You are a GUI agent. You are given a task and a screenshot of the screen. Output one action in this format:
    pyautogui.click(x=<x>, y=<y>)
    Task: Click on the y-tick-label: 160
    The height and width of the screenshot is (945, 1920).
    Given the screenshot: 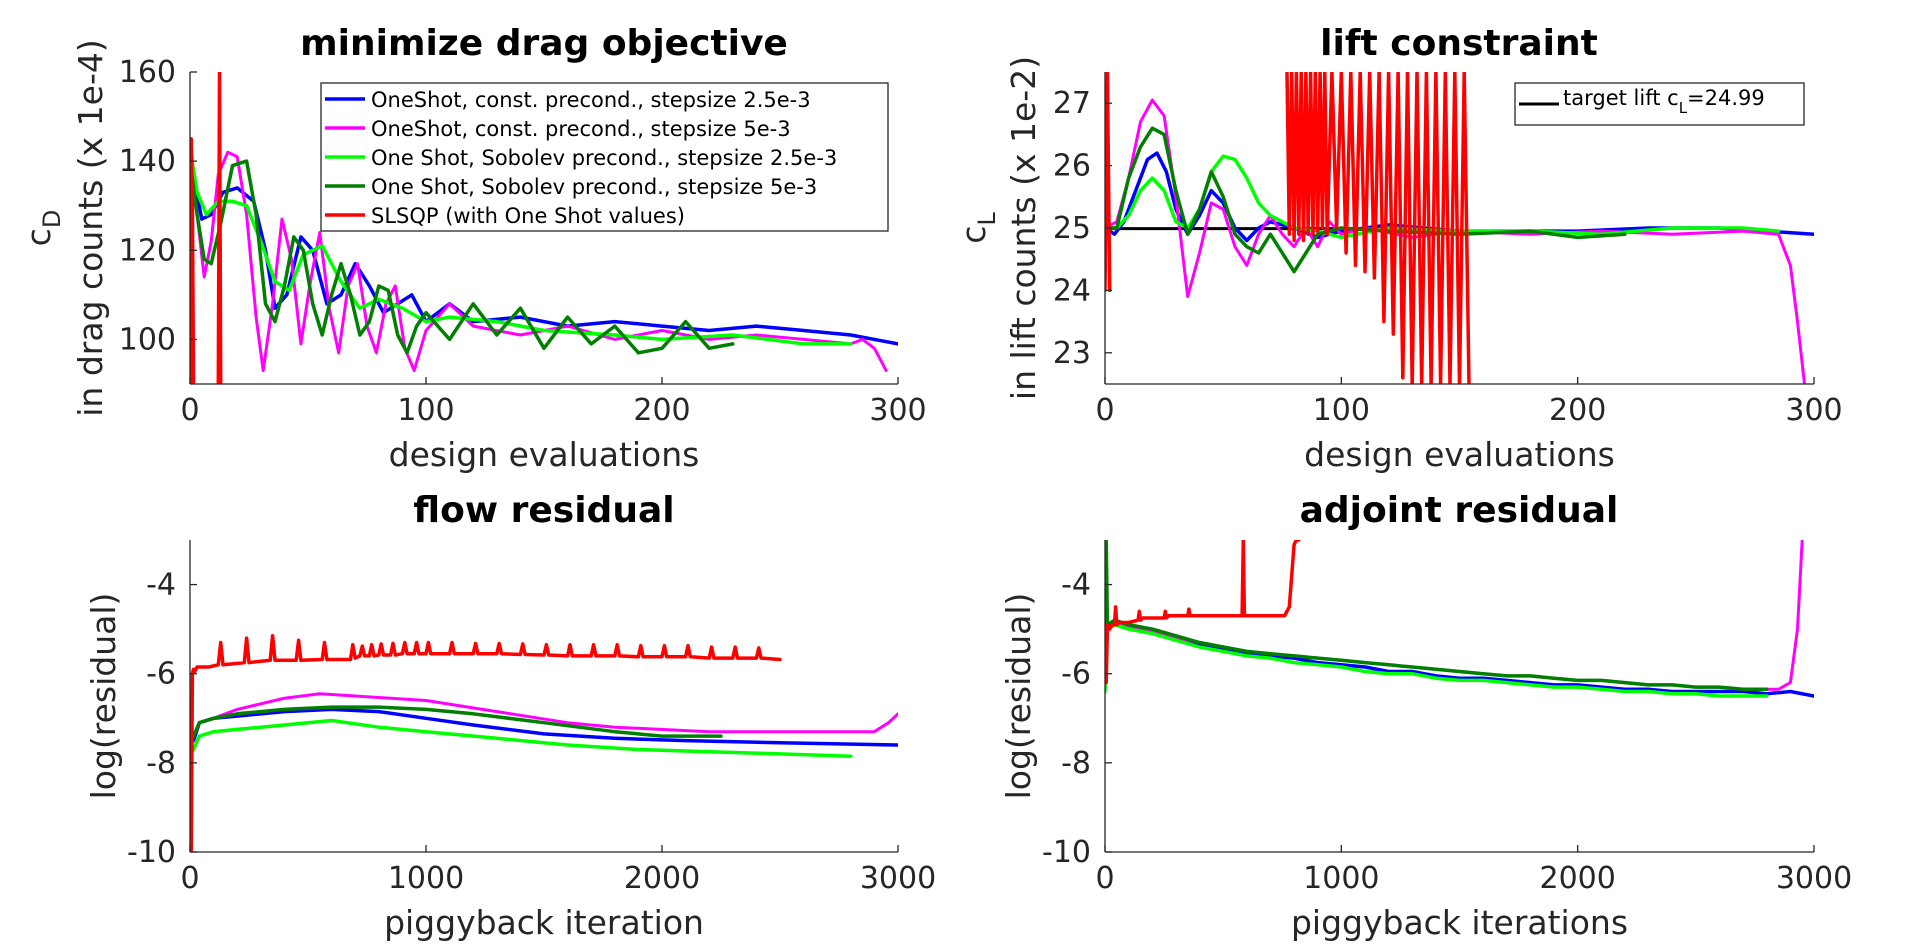 What is the action you would take?
    pyautogui.click(x=147, y=72)
    